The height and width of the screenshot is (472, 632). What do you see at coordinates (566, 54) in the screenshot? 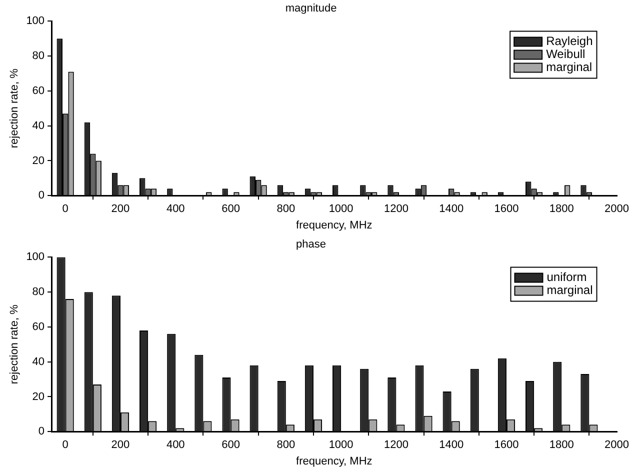
I see `legend-label: Weibull` at bounding box center [566, 54].